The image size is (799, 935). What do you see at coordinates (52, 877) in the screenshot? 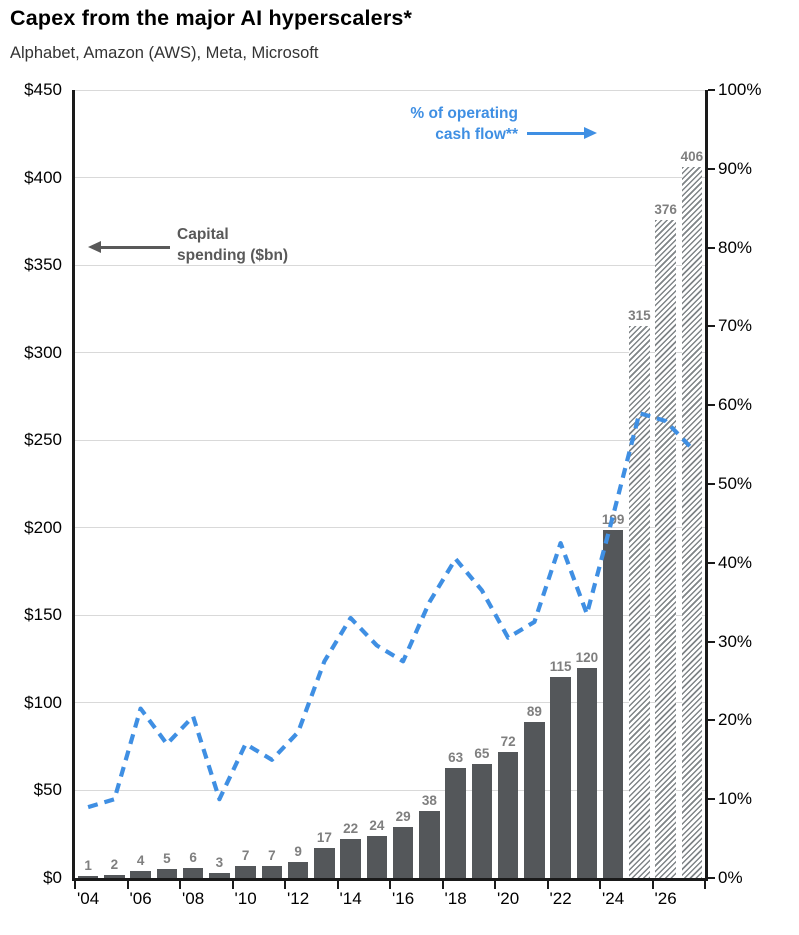
I see `left-axis-label-0: $0` at bounding box center [52, 877].